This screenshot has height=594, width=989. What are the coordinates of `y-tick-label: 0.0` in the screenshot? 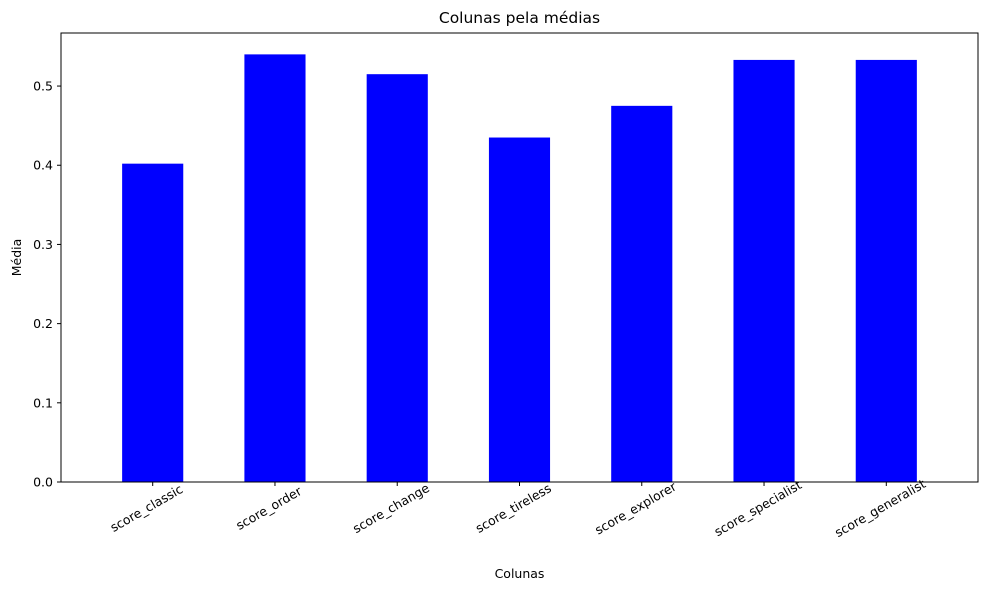 It's located at (43, 482).